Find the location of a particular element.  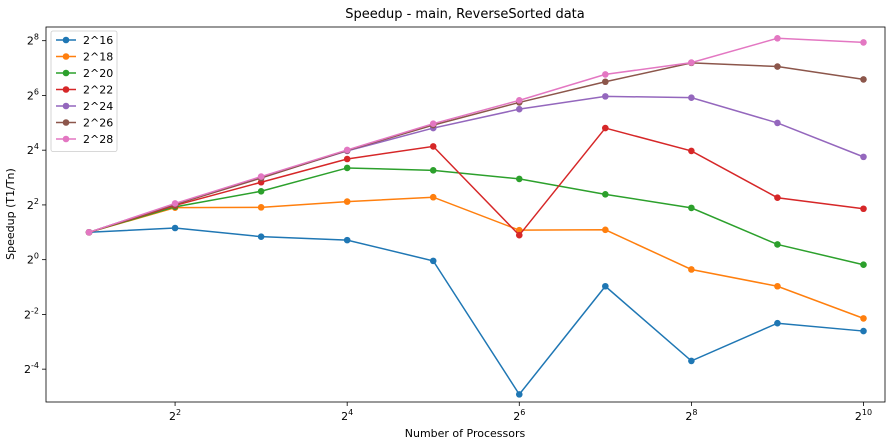

chart-title: Speedup - main, ReverseSorted data is located at coordinates (465, 14).